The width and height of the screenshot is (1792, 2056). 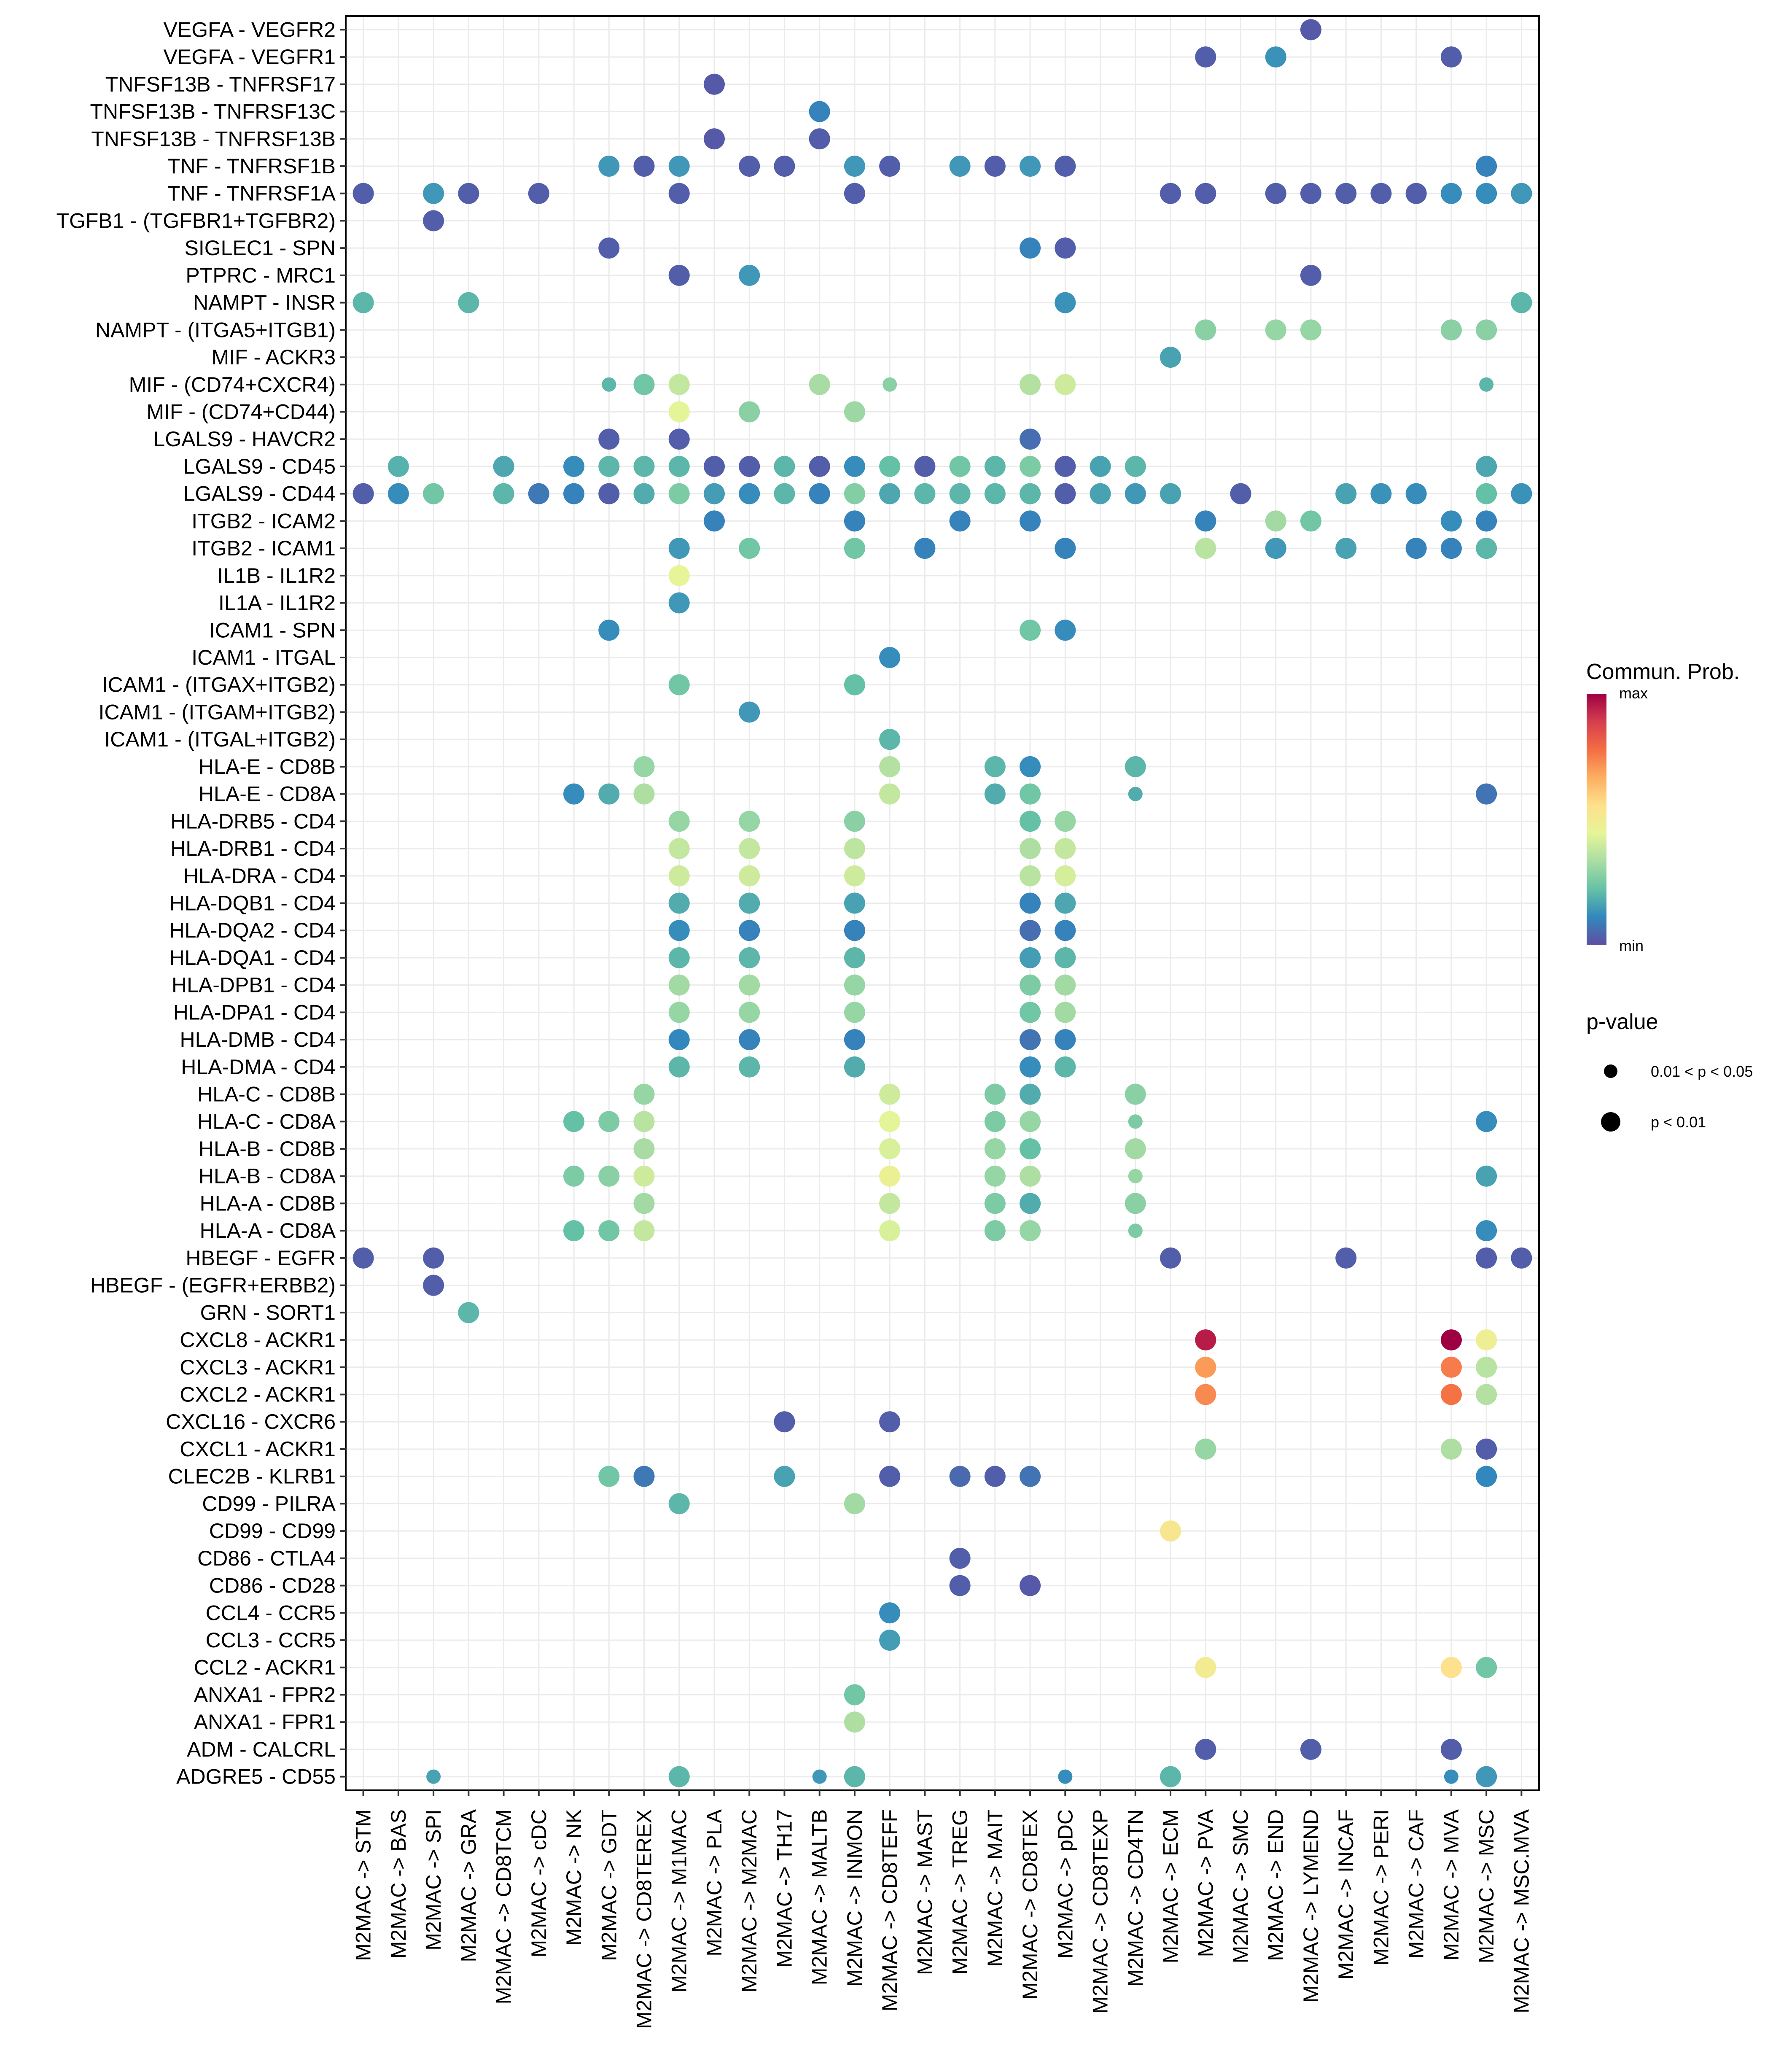 What do you see at coordinates (215, 330) in the screenshot?
I see `y-tick-label: NAMPT - (ITGA5+ITGB1)` at bounding box center [215, 330].